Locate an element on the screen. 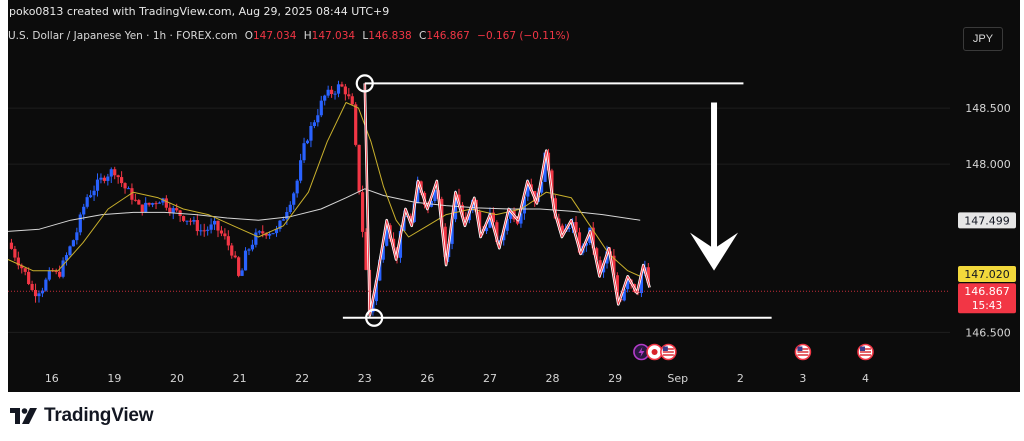  close-label: C is located at coordinates (423, 36).